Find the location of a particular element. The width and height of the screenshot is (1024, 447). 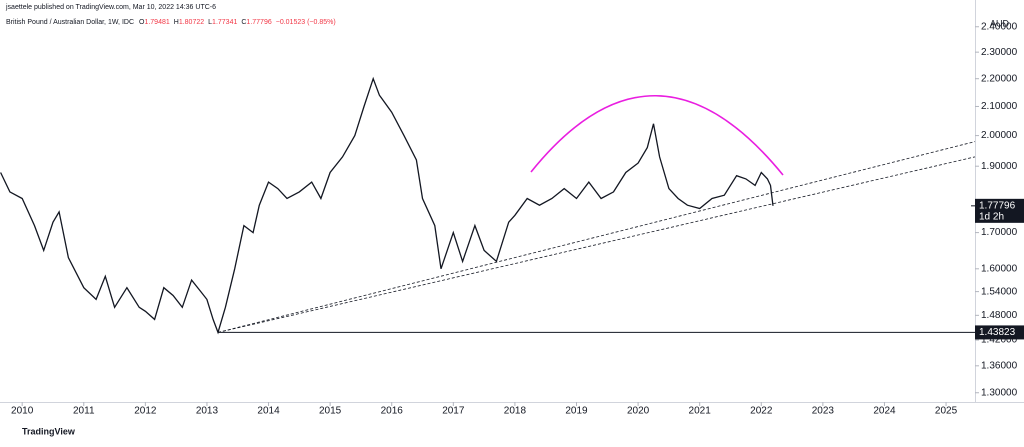

y-tick-label: 1.42000 is located at coordinates (999, 340).